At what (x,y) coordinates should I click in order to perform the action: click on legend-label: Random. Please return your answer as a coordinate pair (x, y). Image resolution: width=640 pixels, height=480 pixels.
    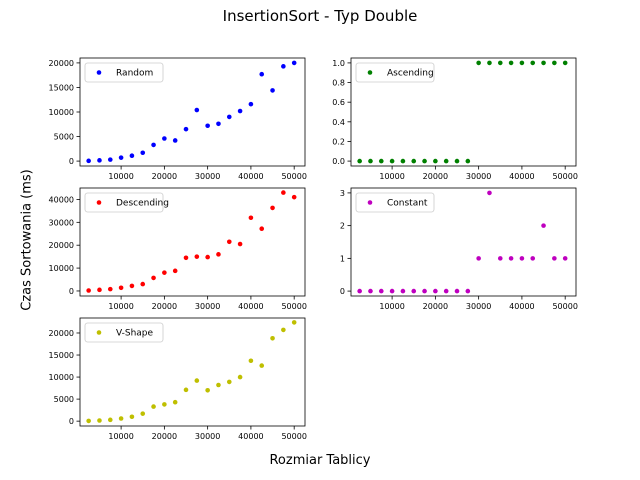
    Looking at the image, I should click on (134, 74).